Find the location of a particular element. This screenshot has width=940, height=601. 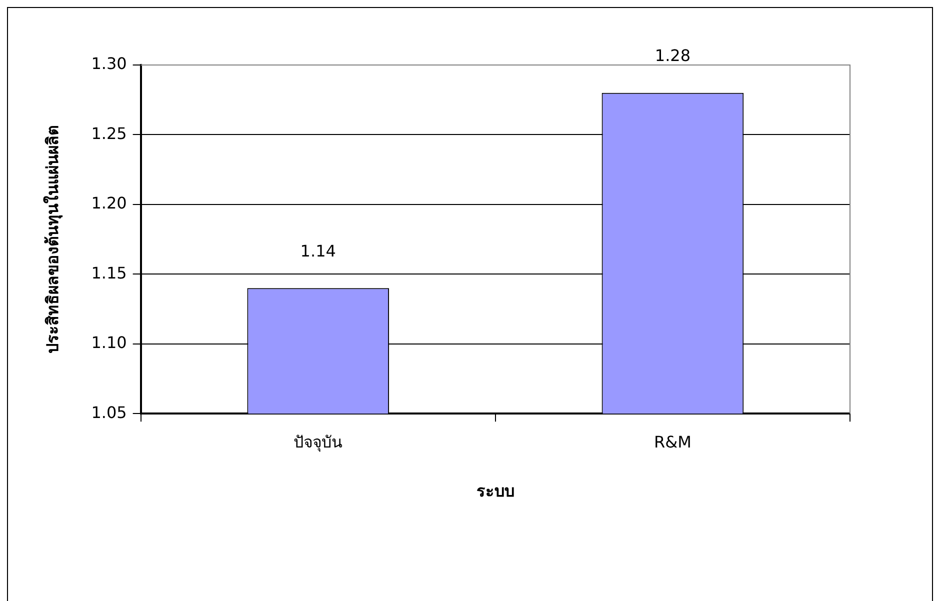

y-tick-label: 1.05 is located at coordinates (109, 412).